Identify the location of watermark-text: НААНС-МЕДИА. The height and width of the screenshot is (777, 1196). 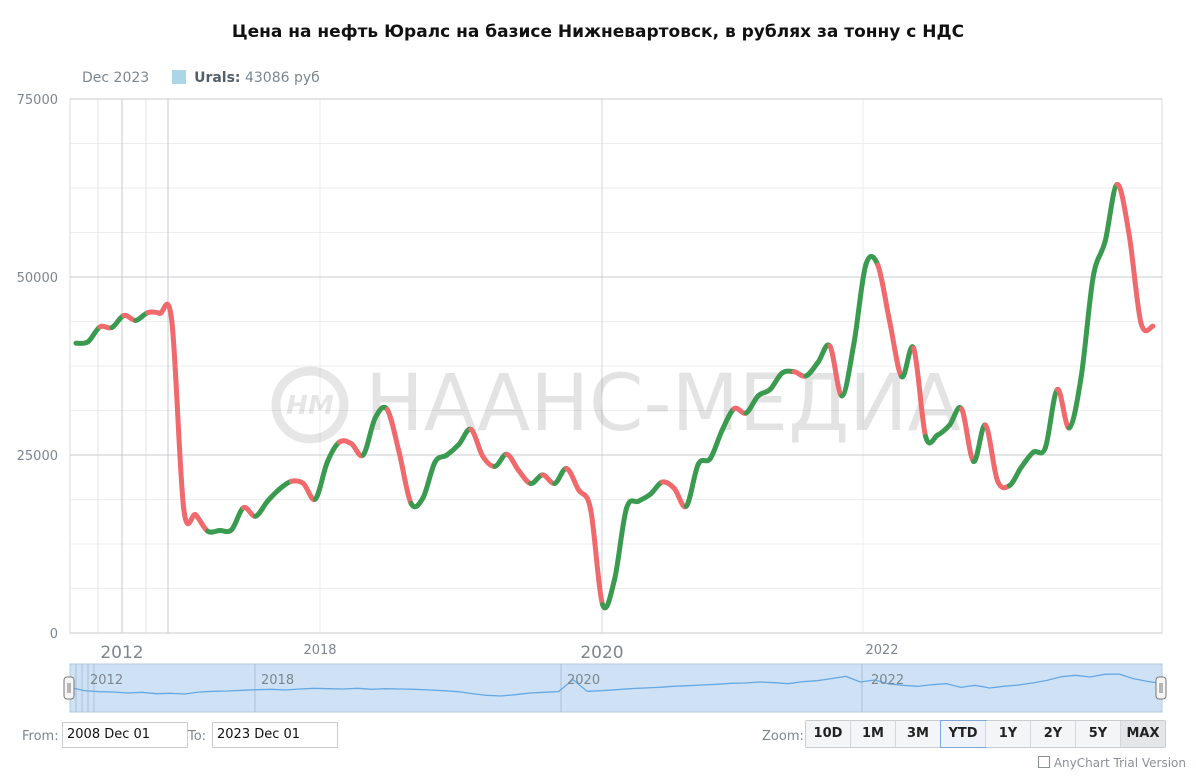
(663, 404).